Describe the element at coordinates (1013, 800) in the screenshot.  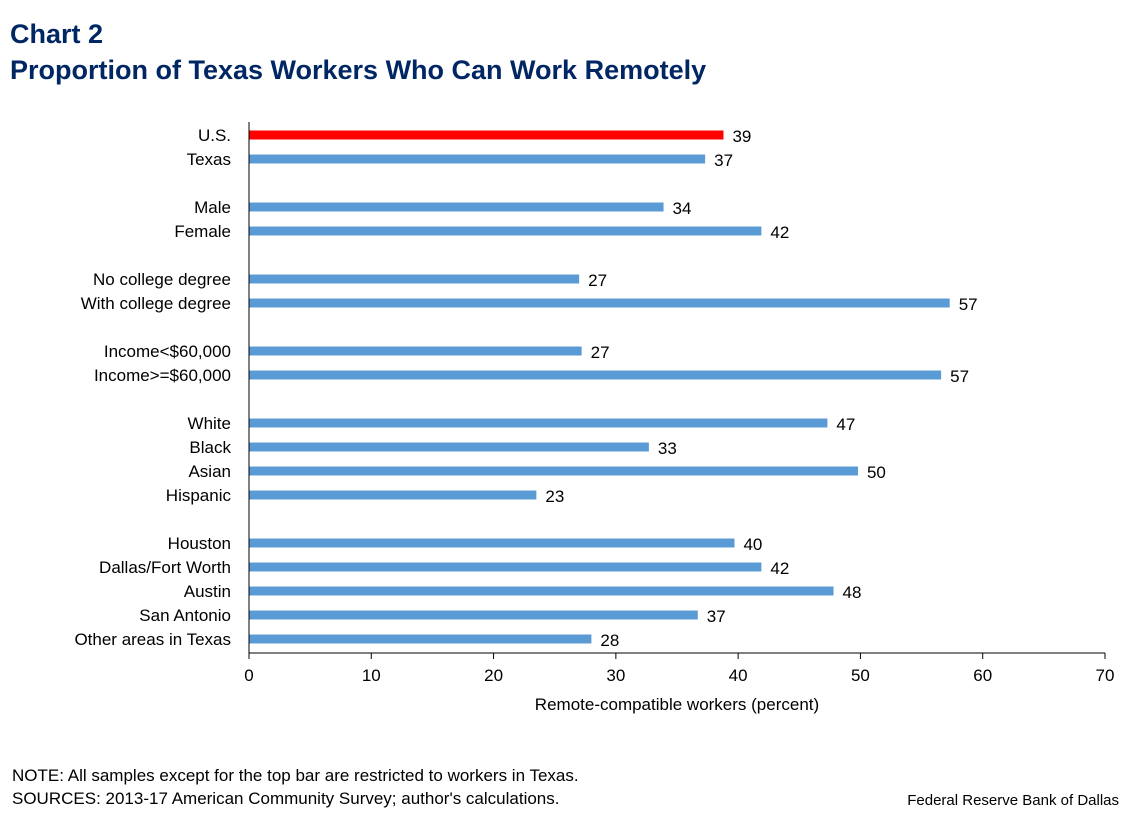
I see `credit-text: Federal Reserve Bank of Dallas` at that location.